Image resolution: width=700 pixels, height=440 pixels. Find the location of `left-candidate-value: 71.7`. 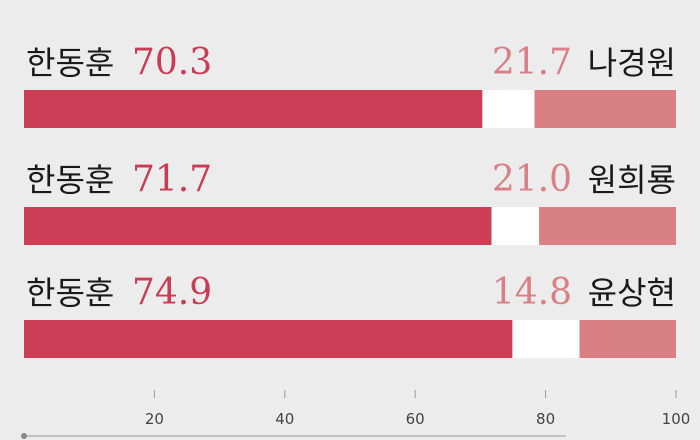

left-candidate-value: 71.7 is located at coordinates (172, 179).